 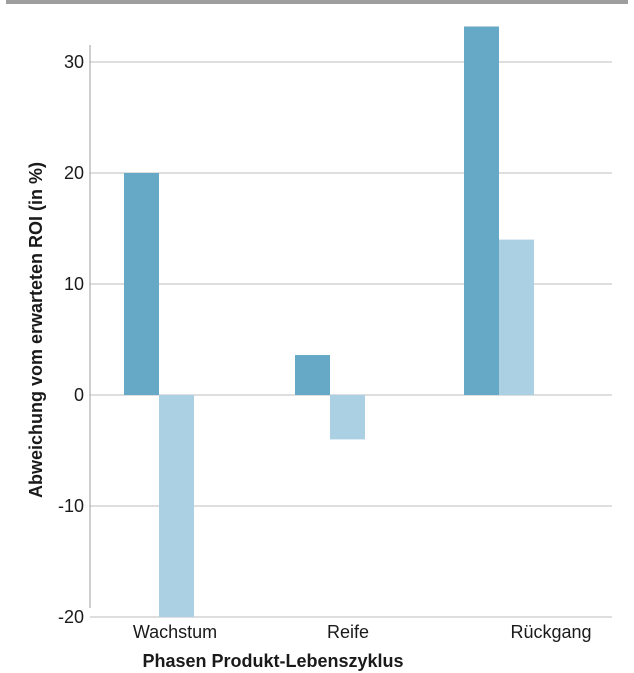 I want to click on x-tick-labels: Wachstum Reife Rückgang, so click(x=362, y=632).